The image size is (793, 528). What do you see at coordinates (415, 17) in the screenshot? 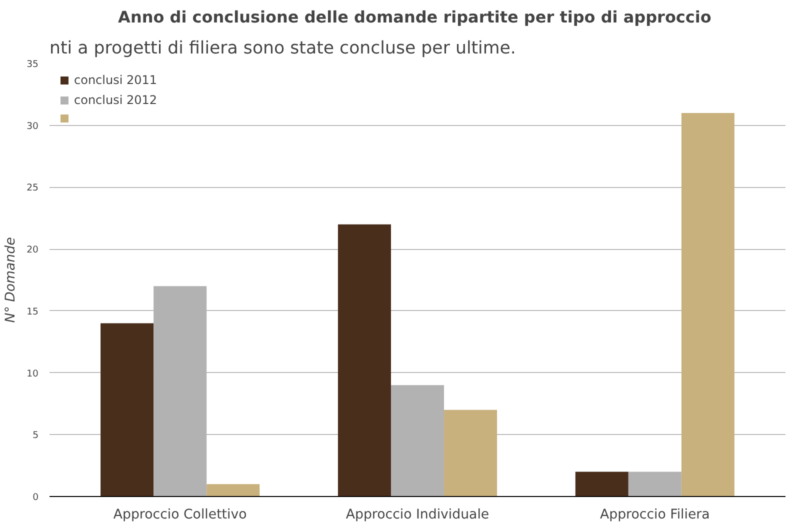
I see `chart-title: Anno di conclusione delle domande ripartite per tipo di approccio` at bounding box center [415, 17].